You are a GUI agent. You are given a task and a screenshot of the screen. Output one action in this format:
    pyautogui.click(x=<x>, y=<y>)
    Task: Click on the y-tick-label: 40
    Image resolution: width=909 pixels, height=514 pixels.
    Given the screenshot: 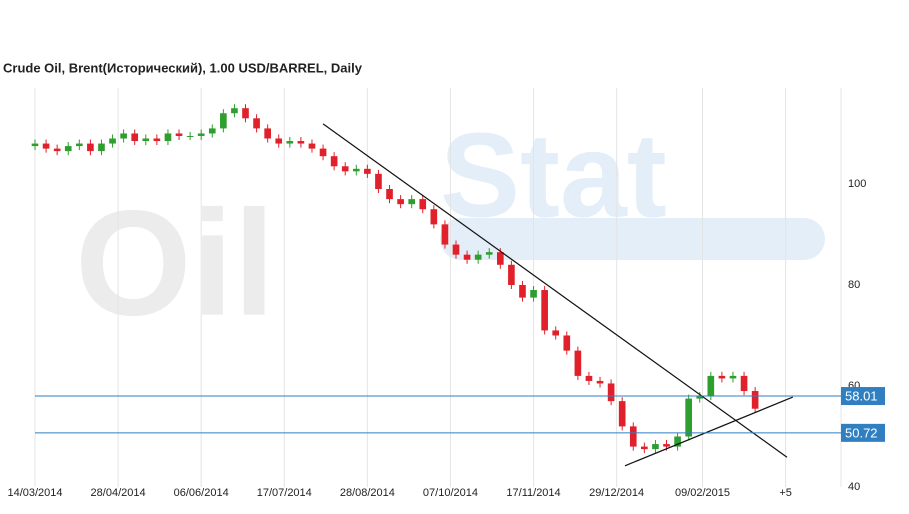 What is the action you would take?
    pyautogui.click(x=854, y=487)
    